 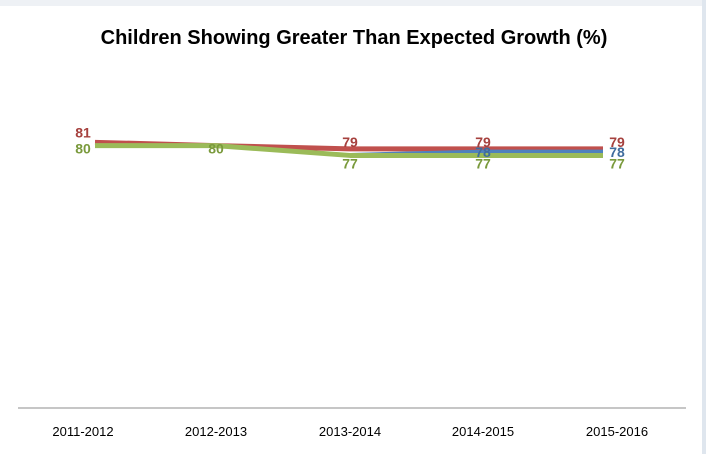 I want to click on data-label-s1-4: 78, so click(x=617, y=152).